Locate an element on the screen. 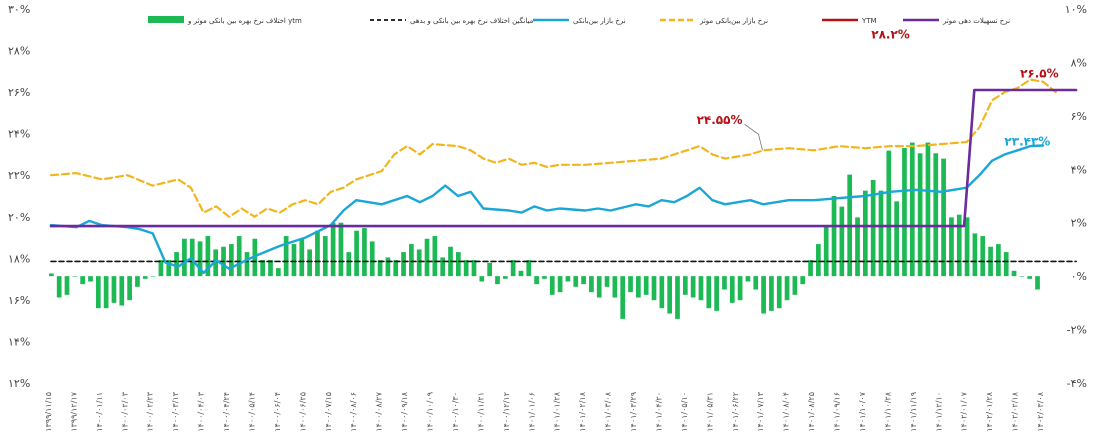  x-tick-label: ۱۴۰۰/۰۲/۲۳ is located at coordinates (150, 411).